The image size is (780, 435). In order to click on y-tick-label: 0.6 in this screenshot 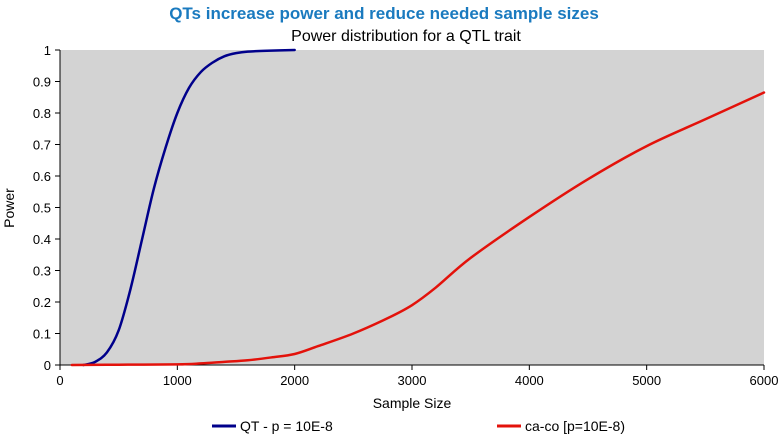, I will do `click(42, 176)`.